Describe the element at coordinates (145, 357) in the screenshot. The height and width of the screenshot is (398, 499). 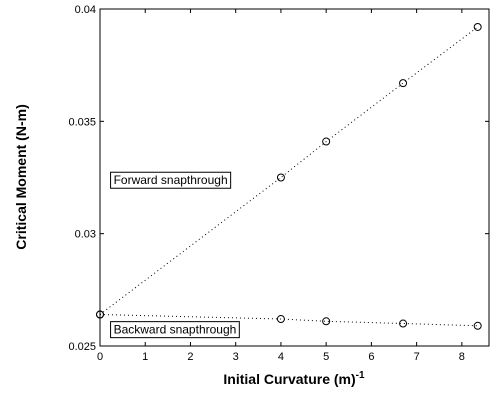
I see `x-tick-label: 1` at that location.